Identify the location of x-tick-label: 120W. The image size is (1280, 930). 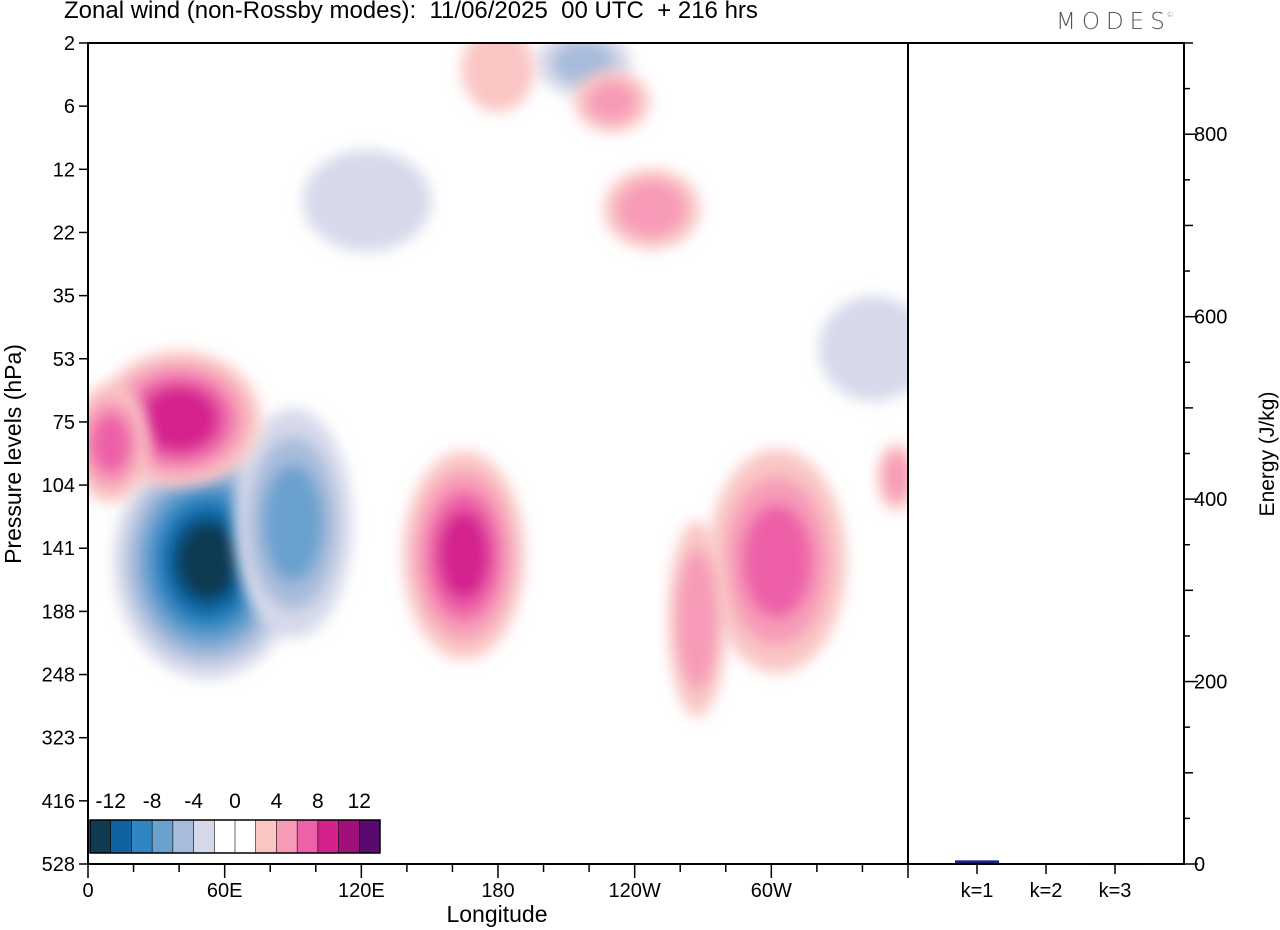
(635, 891).